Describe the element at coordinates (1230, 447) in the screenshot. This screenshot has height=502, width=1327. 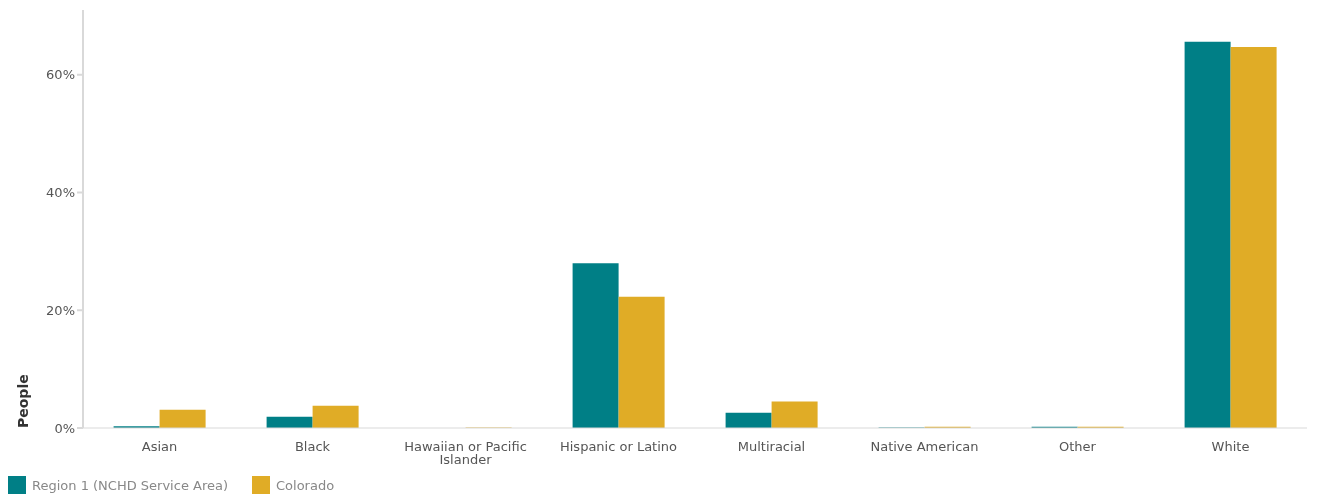
I see `x-tick-label: White` at that location.